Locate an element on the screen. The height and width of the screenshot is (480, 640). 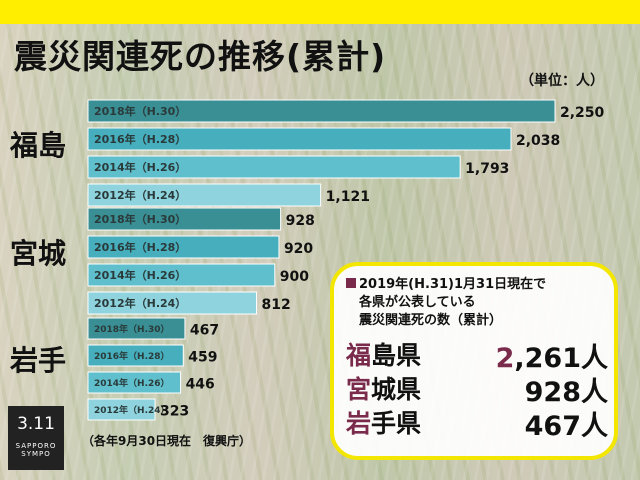
death-count: 2,261人 is located at coordinates (552, 355).